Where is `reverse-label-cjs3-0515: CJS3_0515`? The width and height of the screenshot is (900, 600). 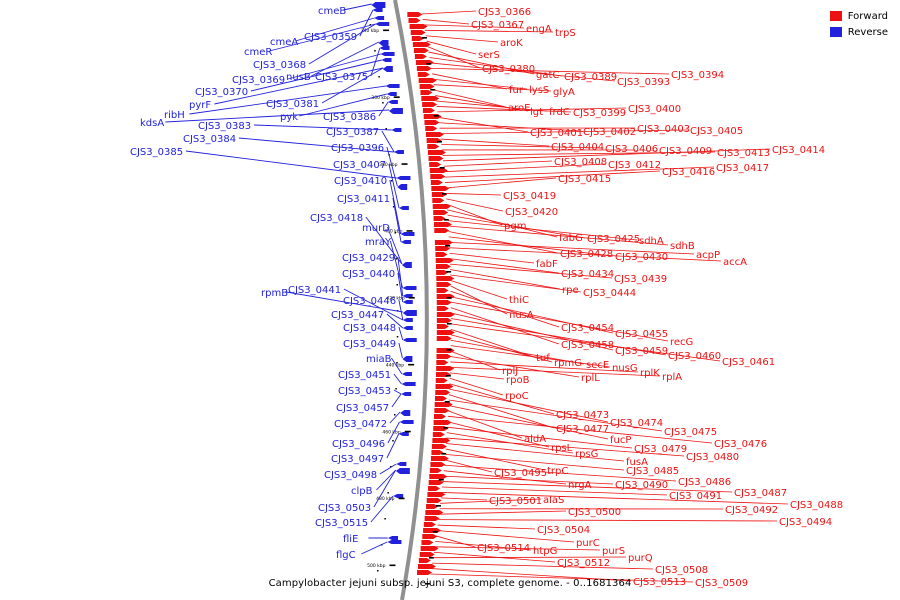 reverse-label-cjs3-0515: CJS3_0515 is located at coordinates (341, 523).